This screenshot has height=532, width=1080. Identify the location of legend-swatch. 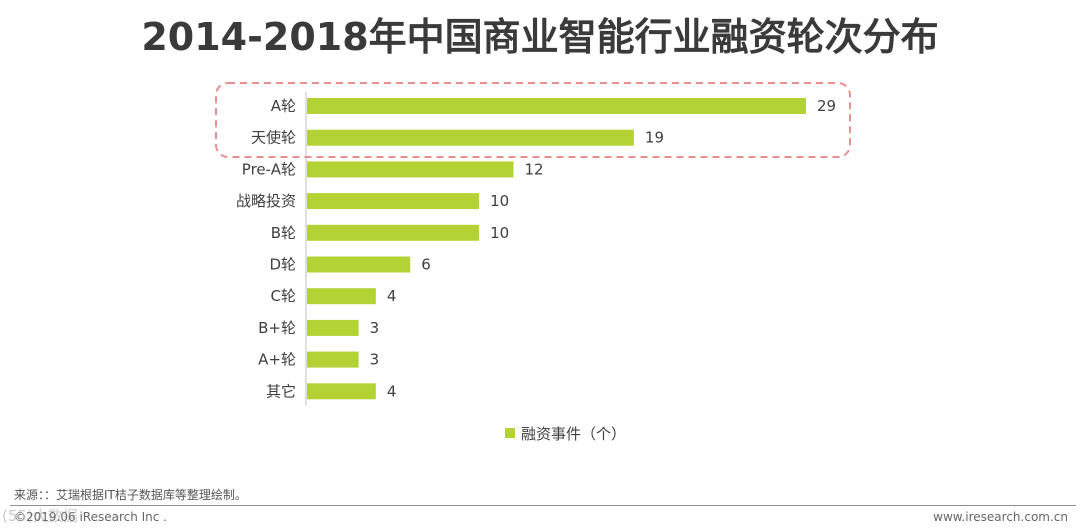
(510, 433).